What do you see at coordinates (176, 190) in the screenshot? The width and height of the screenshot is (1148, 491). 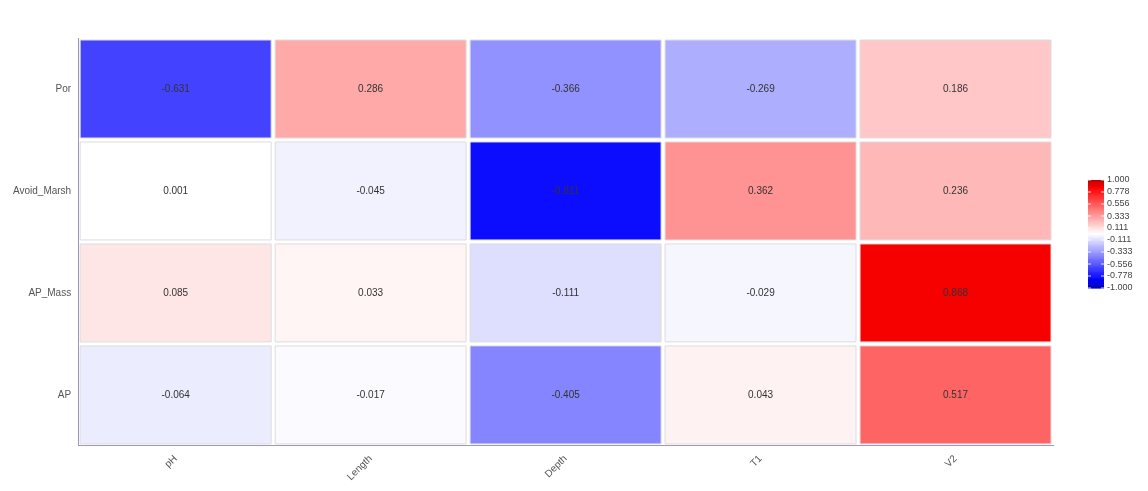 I see `data-label: 0.001` at bounding box center [176, 190].